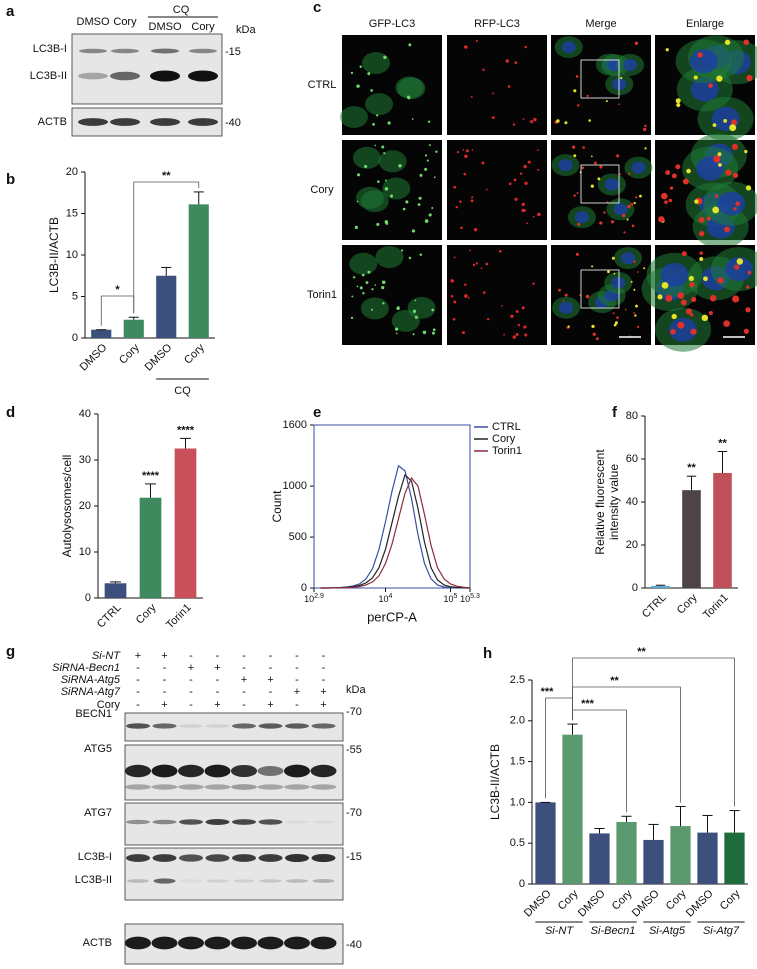 This screenshot has height=969, width=757. What do you see at coordinates (497, 190) in the screenshot?
I see `micrograph-bg` at bounding box center [497, 190].